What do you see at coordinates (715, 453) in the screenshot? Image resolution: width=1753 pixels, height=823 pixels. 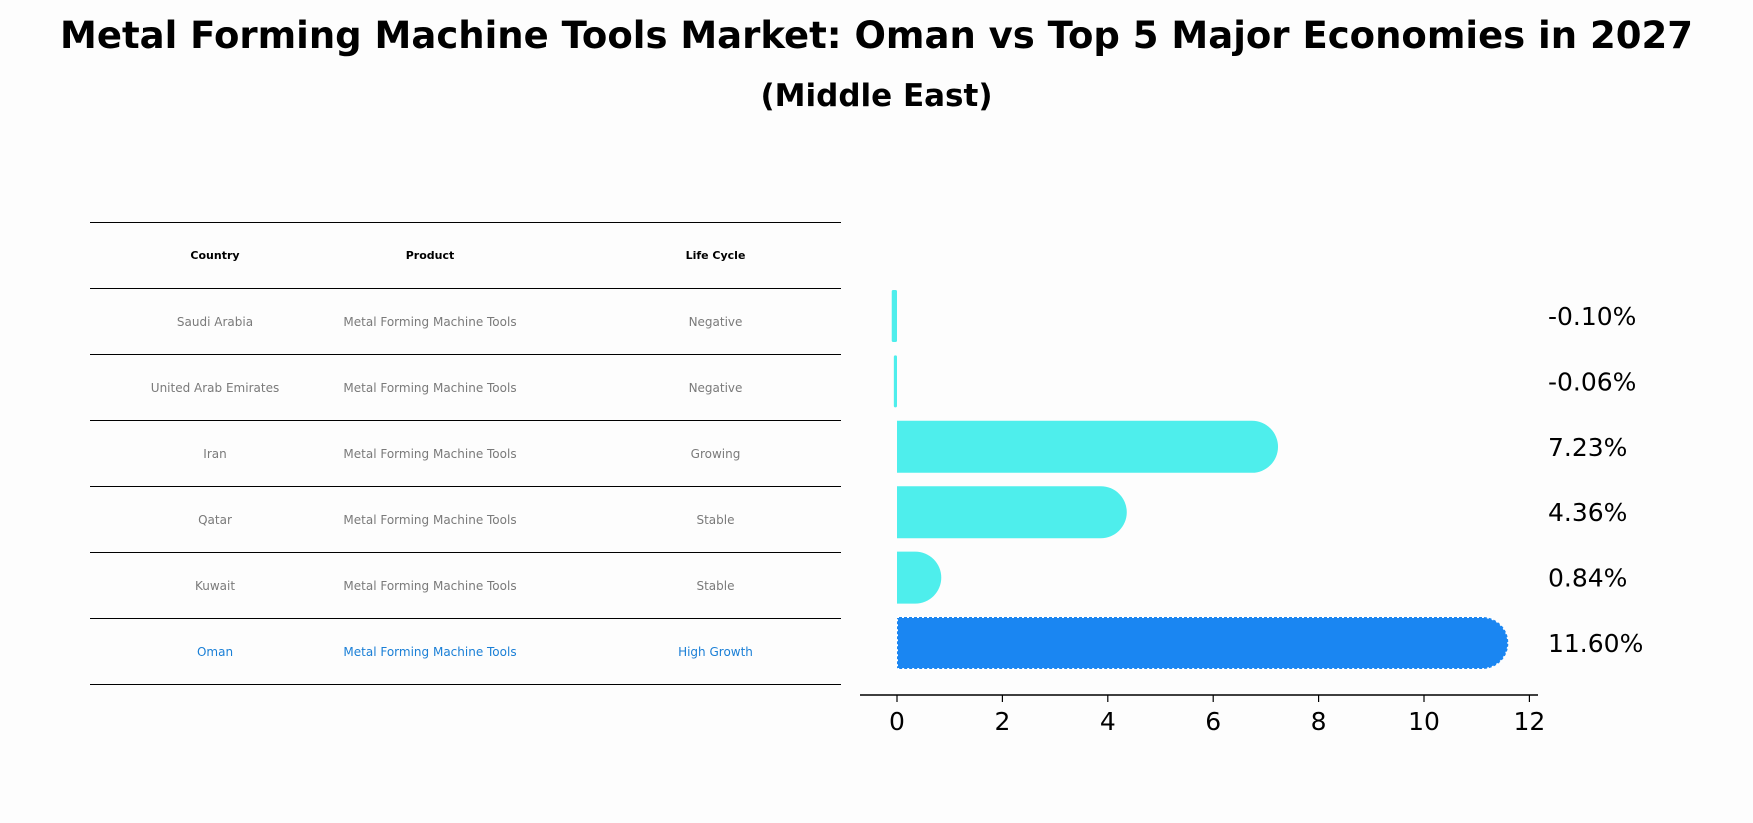 I see `life-cycle-cell: Growing` at bounding box center [715, 453].